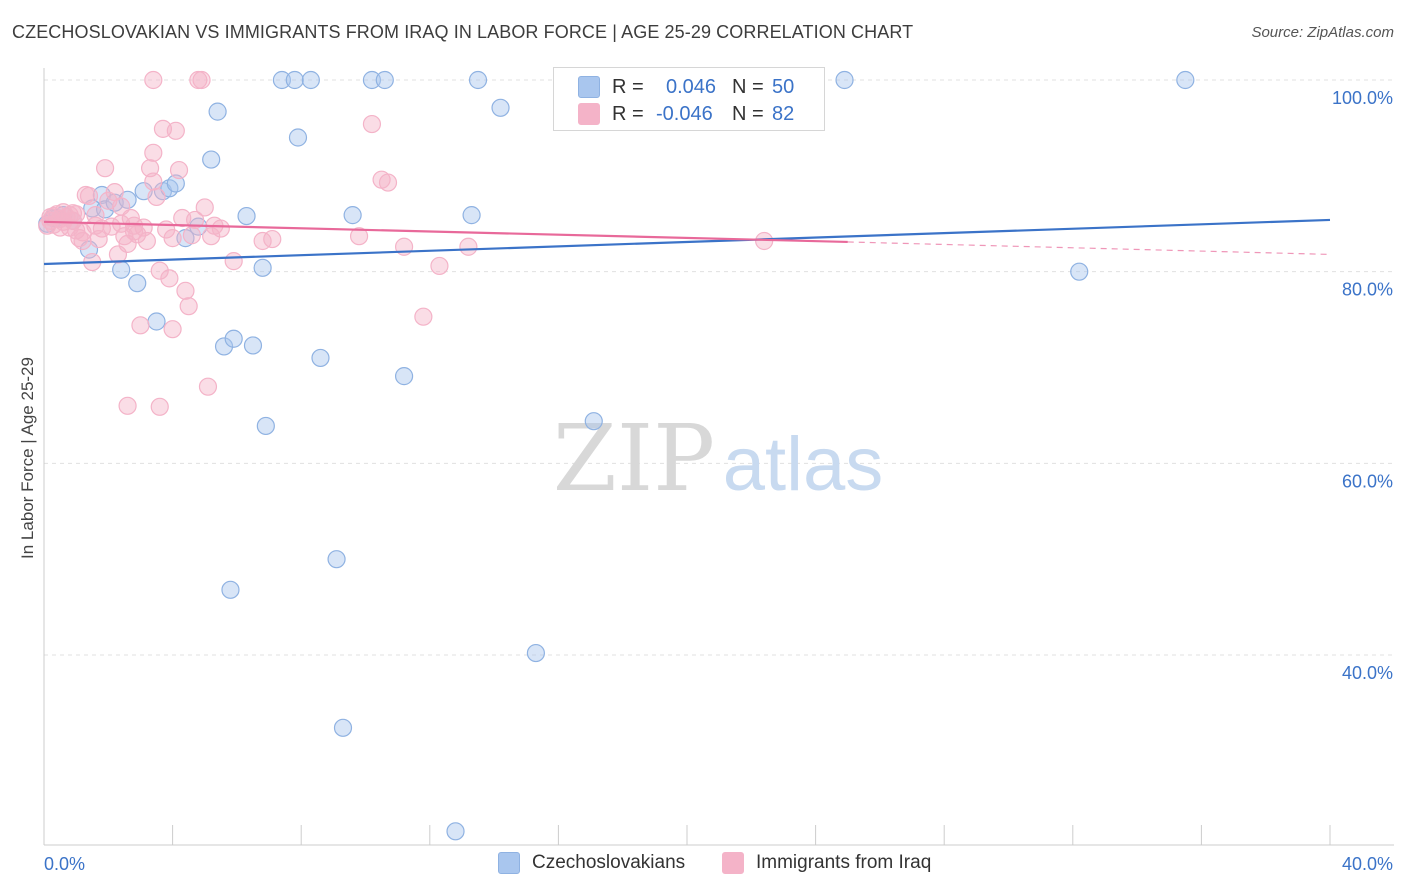 The image size is (1406, 892). Describe the element at coordinates (1367, 864) in the screenshot. I see `x-tick-label: 40.0%` at that location.